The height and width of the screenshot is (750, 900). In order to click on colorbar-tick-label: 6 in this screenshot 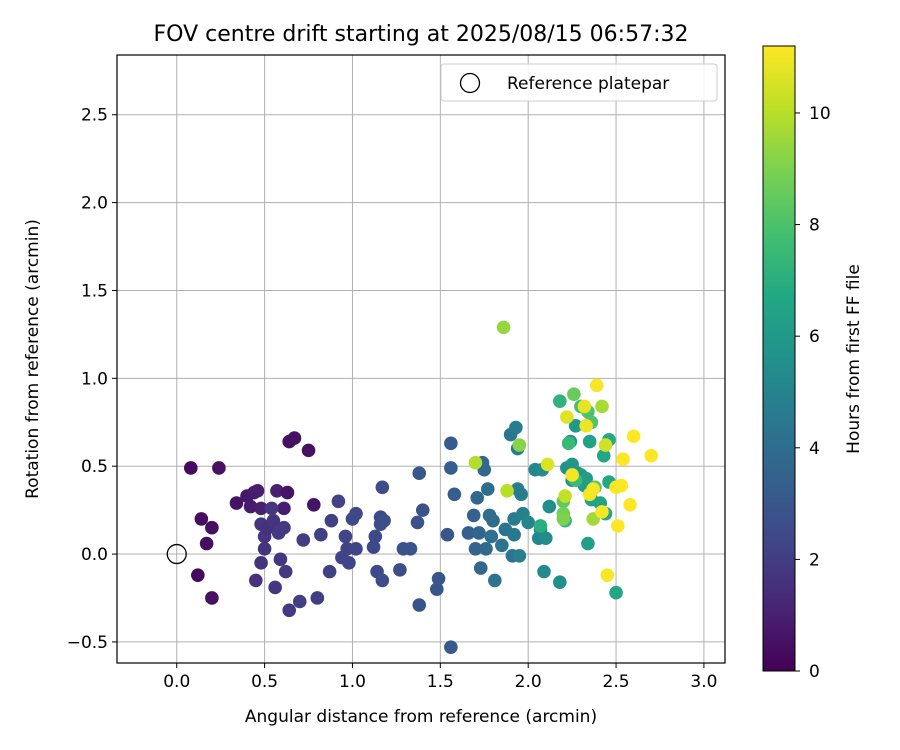, I will do `click(814, 337)`.